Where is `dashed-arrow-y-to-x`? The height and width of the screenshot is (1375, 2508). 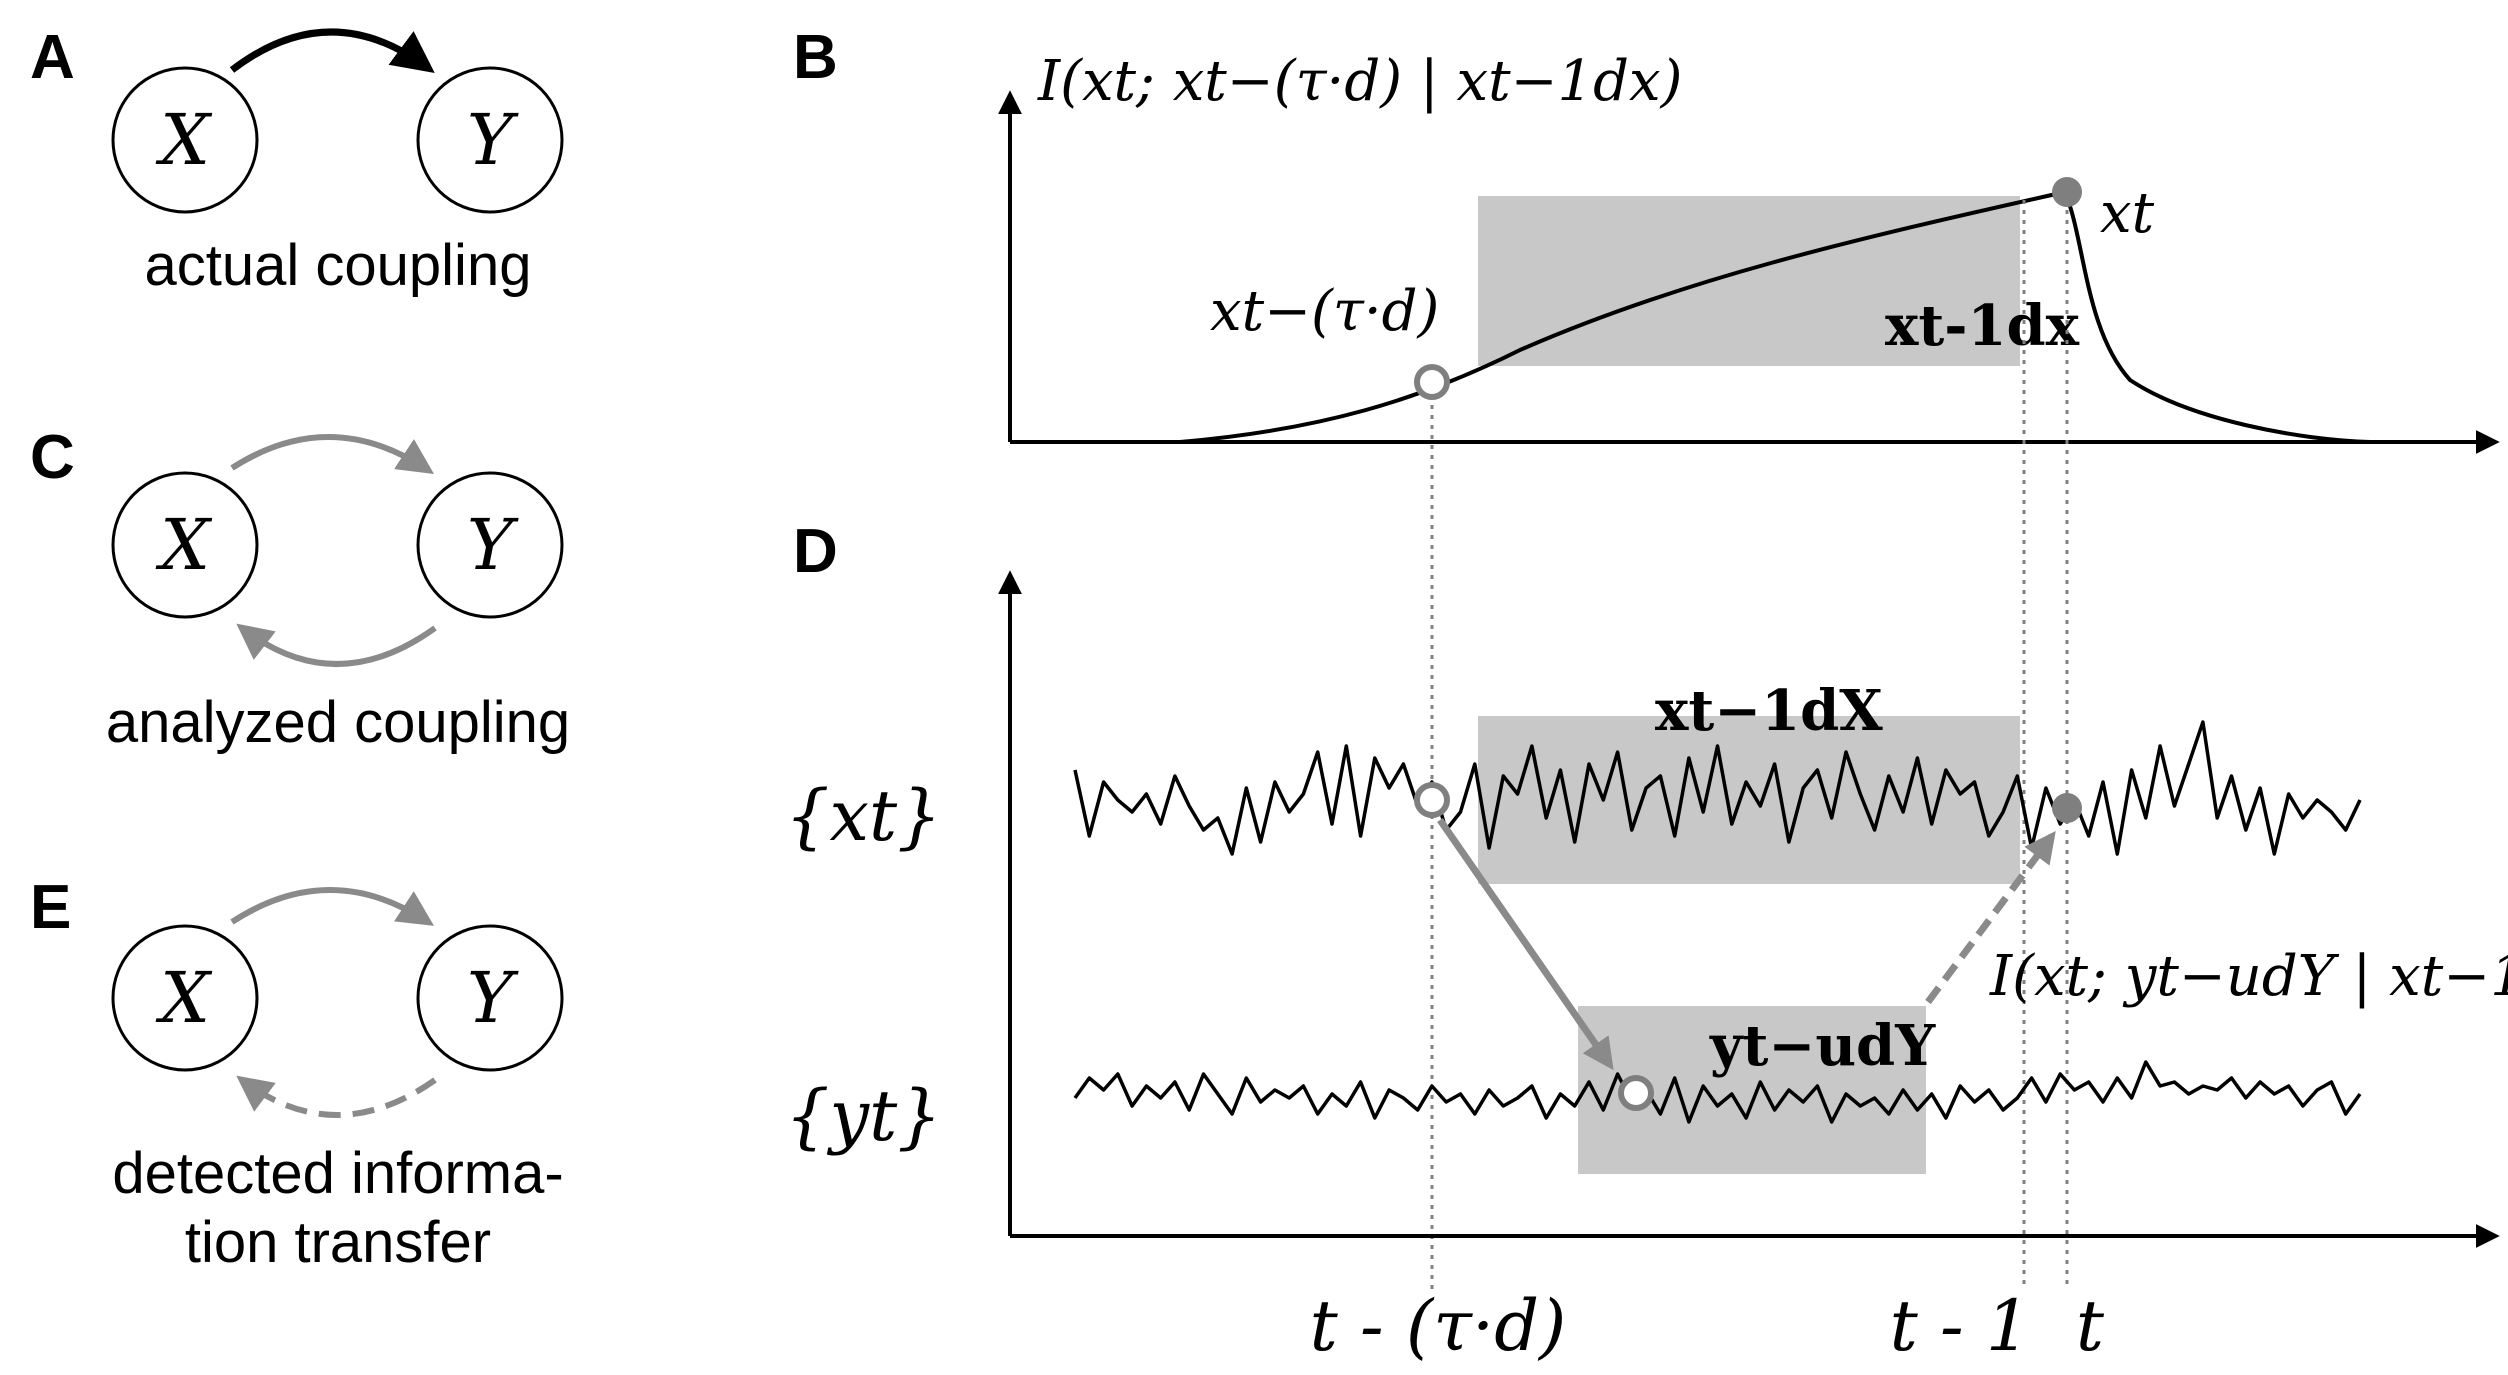
dashed-arrow-y-to-x is located at coordinates (336, 1096).